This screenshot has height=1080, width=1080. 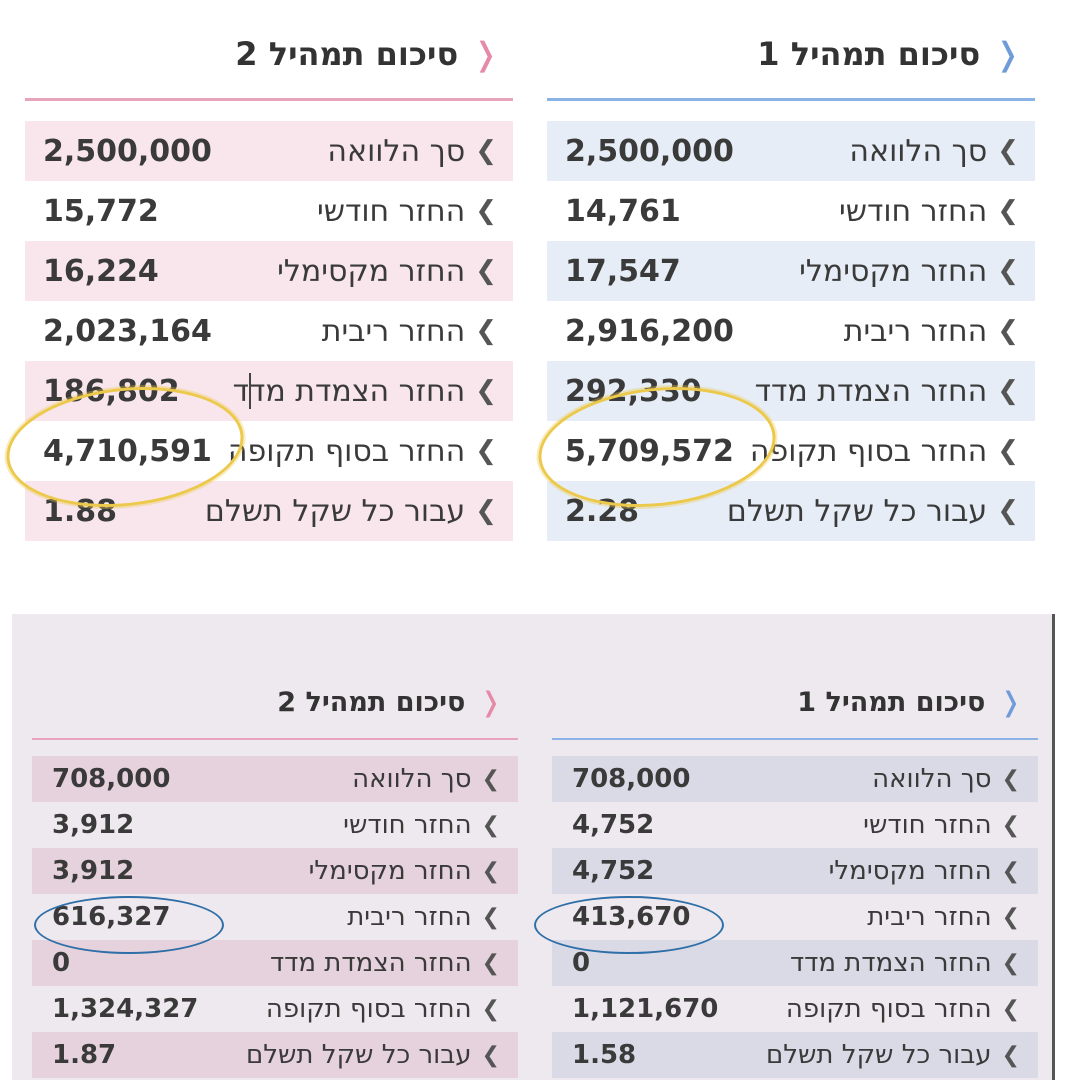 I want to click on row-total-repayment: ❯ החזר בסוף תקופה 1,324,327, so click(x=275, y=1009).